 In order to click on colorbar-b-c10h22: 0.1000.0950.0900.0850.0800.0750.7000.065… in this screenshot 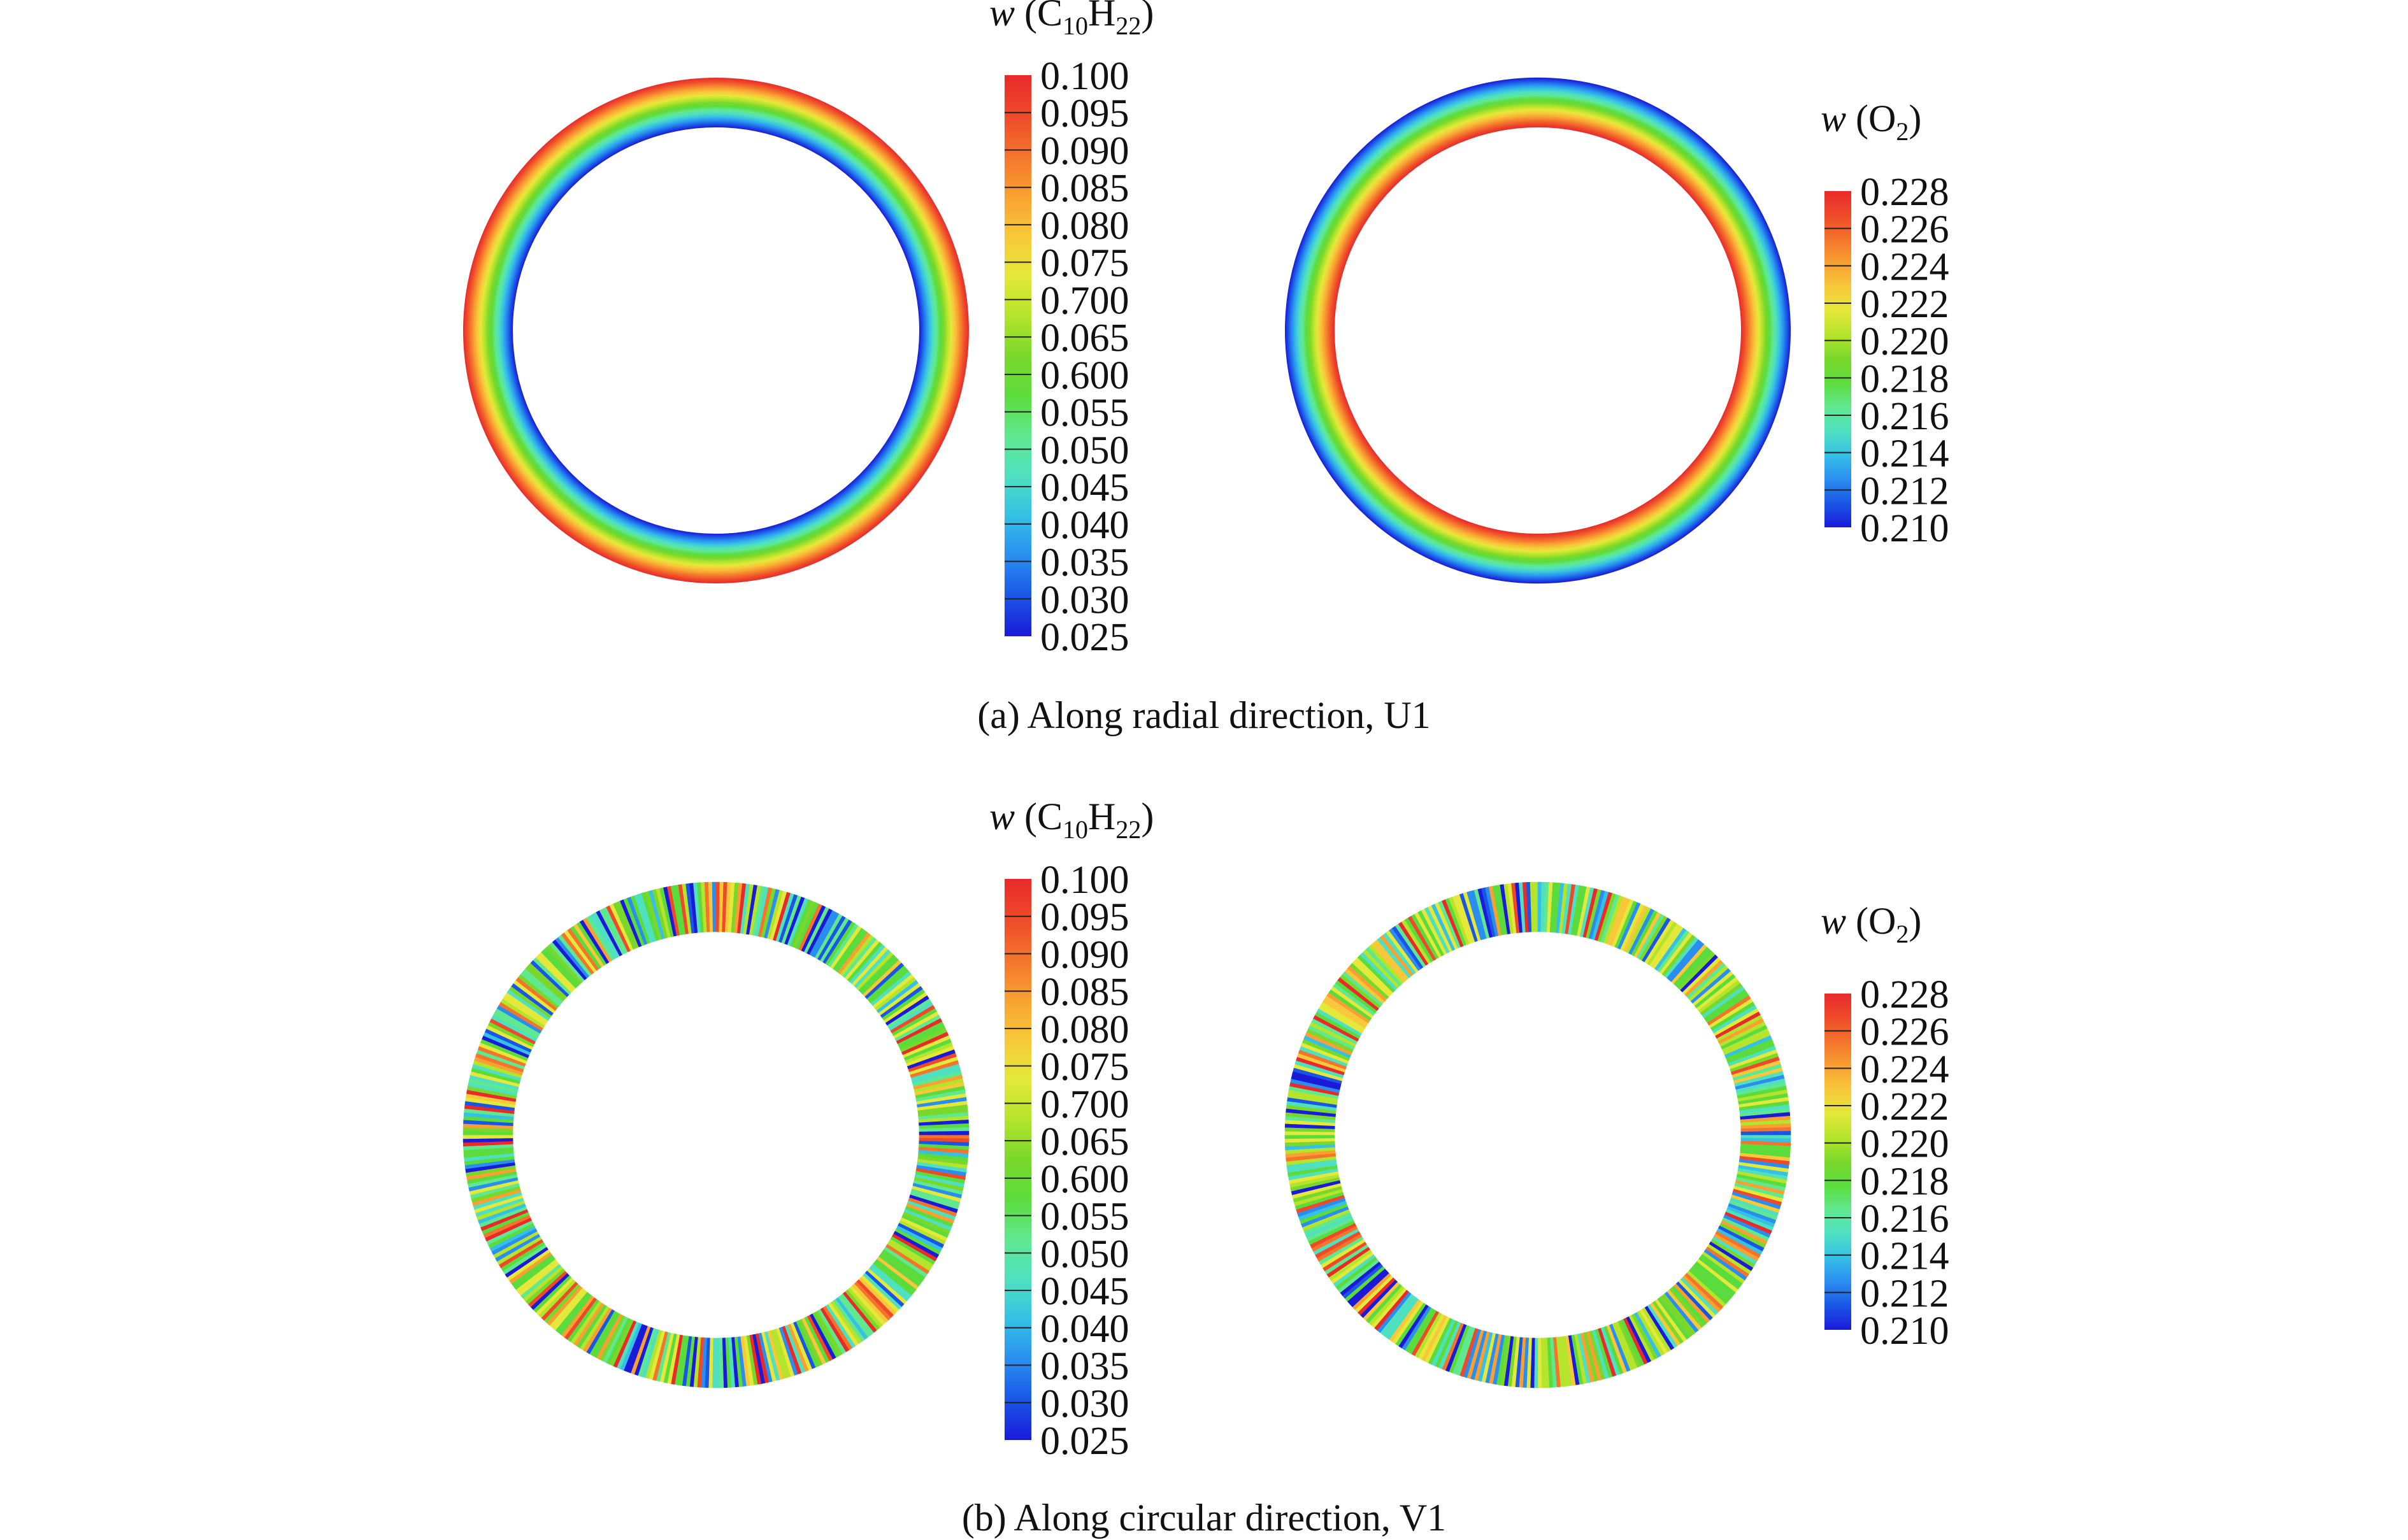, I will do `click(1071, 1129)`.